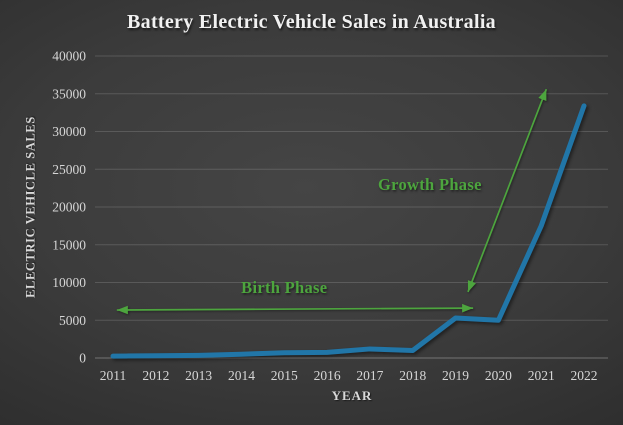 This screenshot has height=425, width=623. What do you see at coordinates (69, 56) in the screenshot?
I see `y-tick-label: 40000` at bounding box center [69, 56].